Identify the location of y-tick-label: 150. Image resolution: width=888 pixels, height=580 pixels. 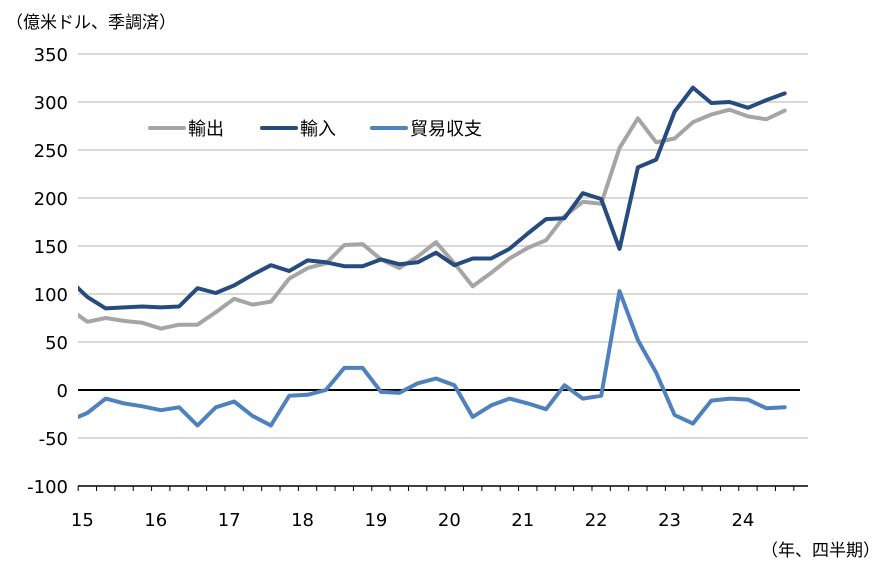
(51, 247).